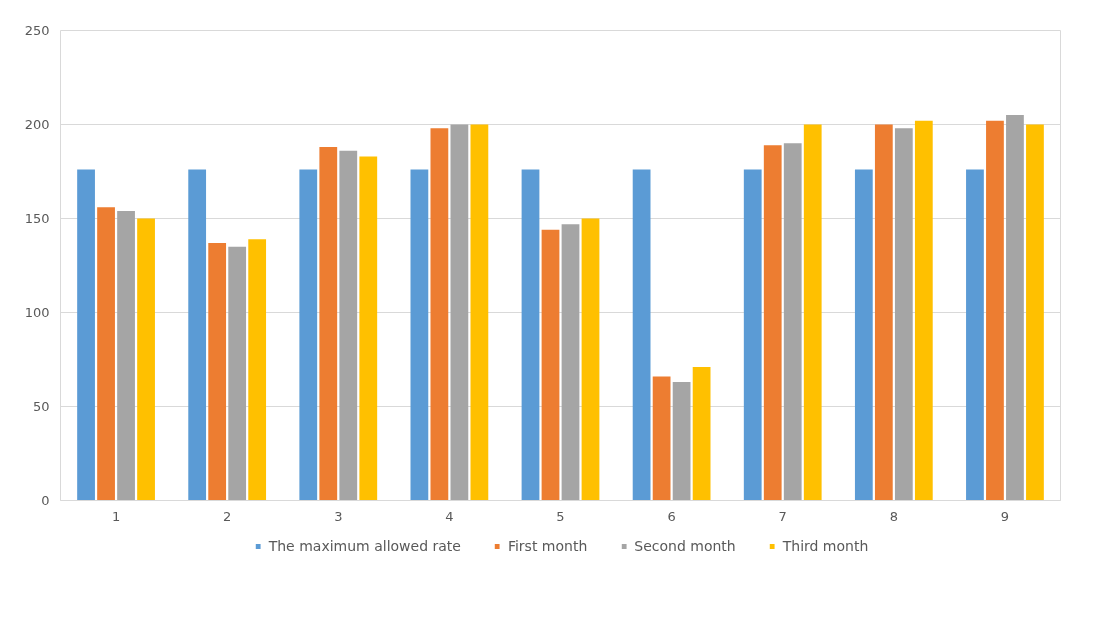 The height and width of the screenshot is (634, 1101). What do you see at coordinates (338, 516) in the screenshot?
I see `x-tick-label: 3` at bounding box center [338, 516].